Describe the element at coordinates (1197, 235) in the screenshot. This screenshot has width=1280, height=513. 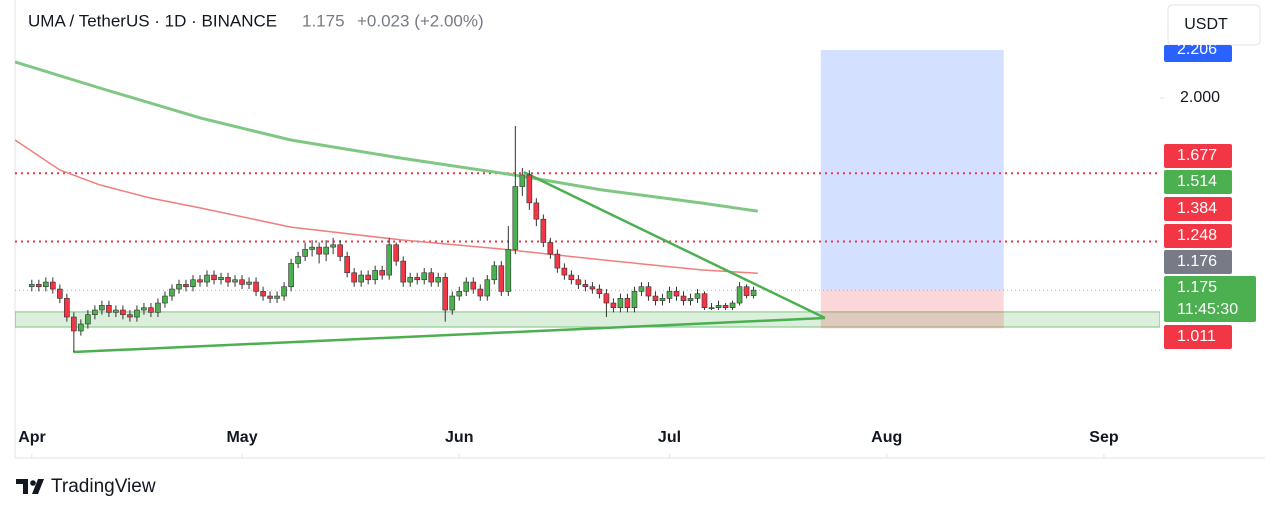
I see `price-badge-label: 1.248` at that location.